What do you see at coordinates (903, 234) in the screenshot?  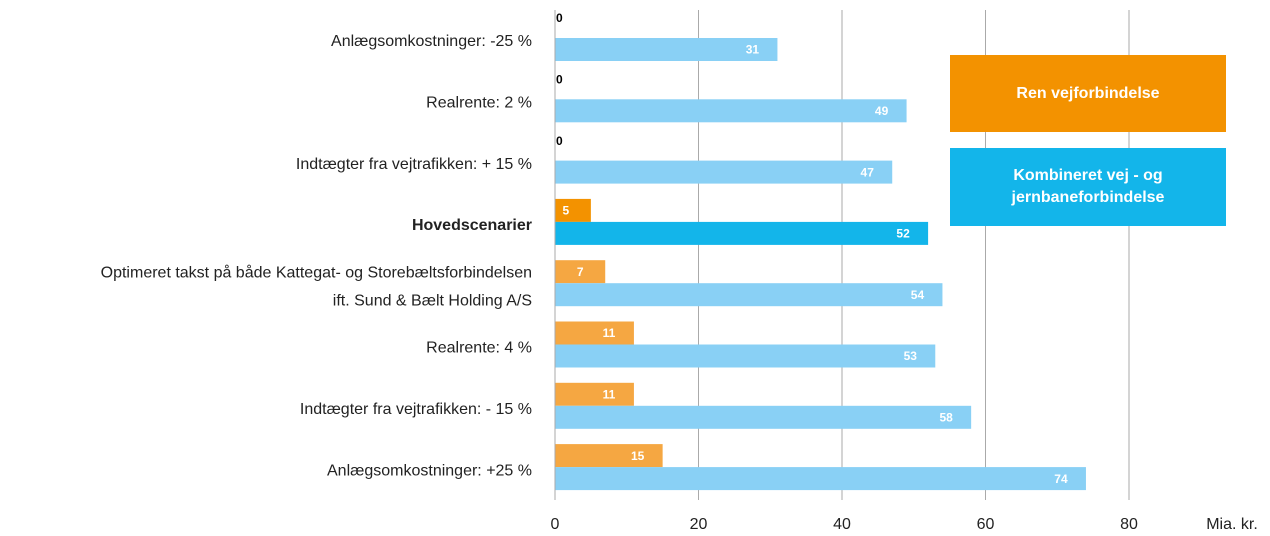 I see `value-label: 52` at bounding box center [903, 234].